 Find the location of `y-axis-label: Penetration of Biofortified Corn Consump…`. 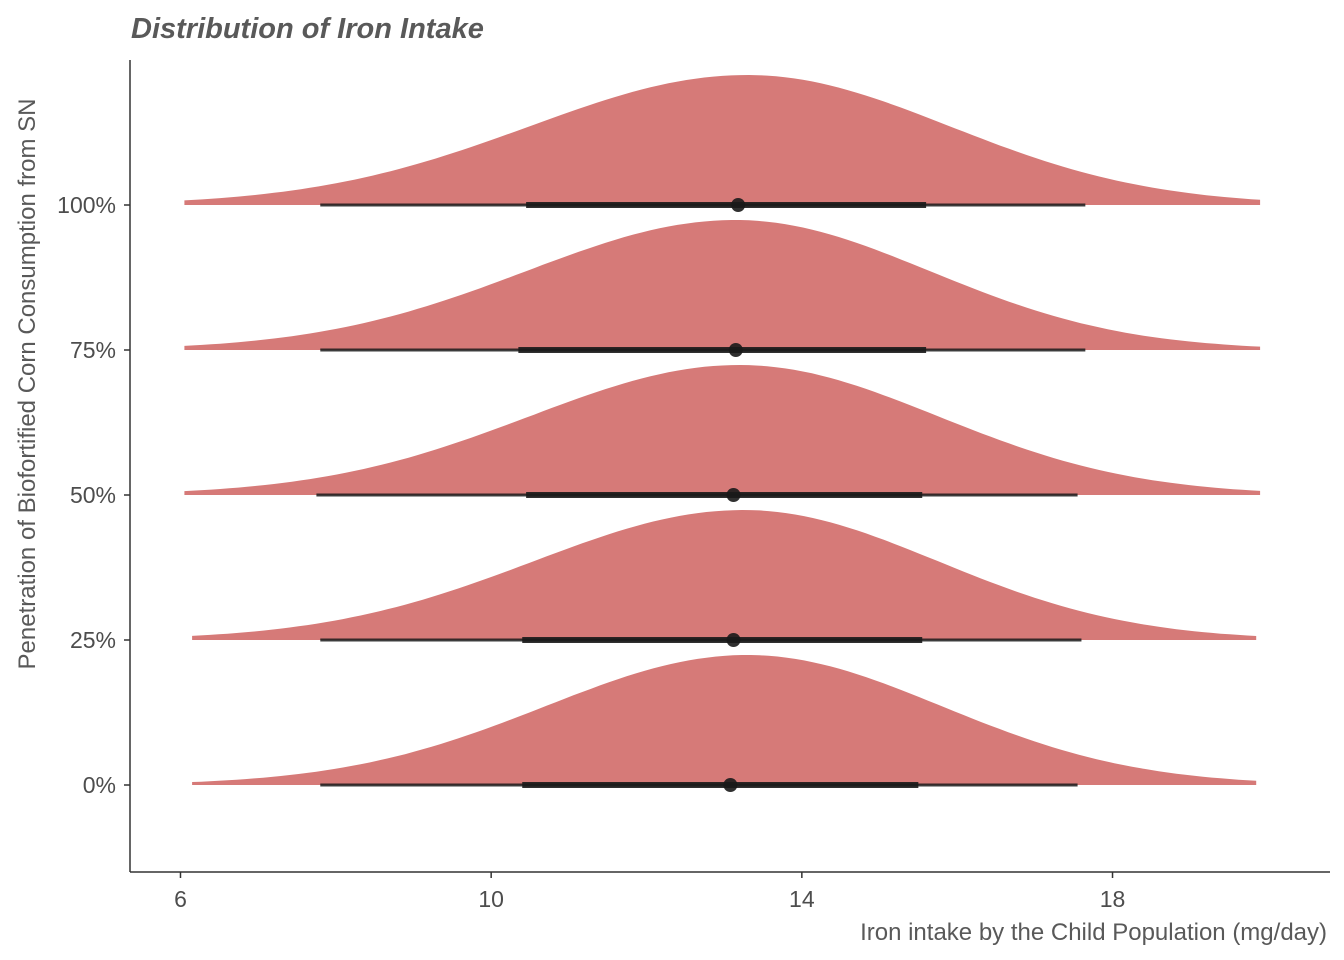

y-axis-label: Penetration of Biofortified Corn Consump… is located at coordinates (27, 384).